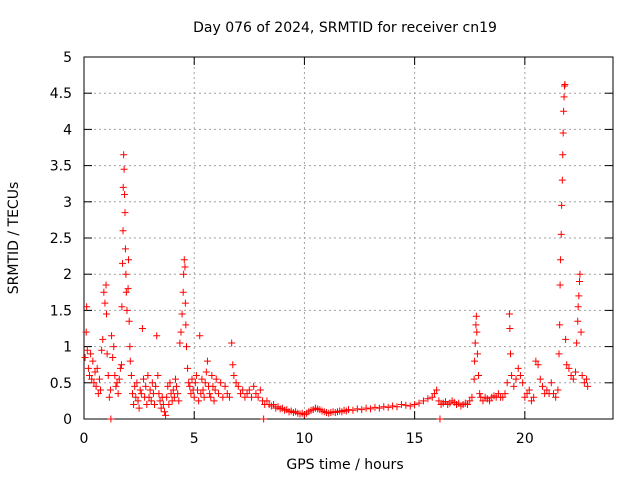 The width and height of the screenshot is (640, 480). What do you see at coordinates (67, 348) in the screenshot?
I see `y-tick-label: 1` at bounding box center [67, 348].